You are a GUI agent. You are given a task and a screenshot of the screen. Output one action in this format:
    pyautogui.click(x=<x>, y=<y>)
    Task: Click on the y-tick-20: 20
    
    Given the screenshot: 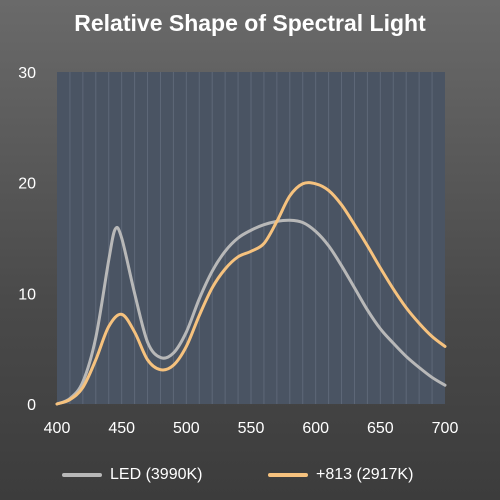 What is the action you would take?
    pyautogui.click(x=27, y=184)
    